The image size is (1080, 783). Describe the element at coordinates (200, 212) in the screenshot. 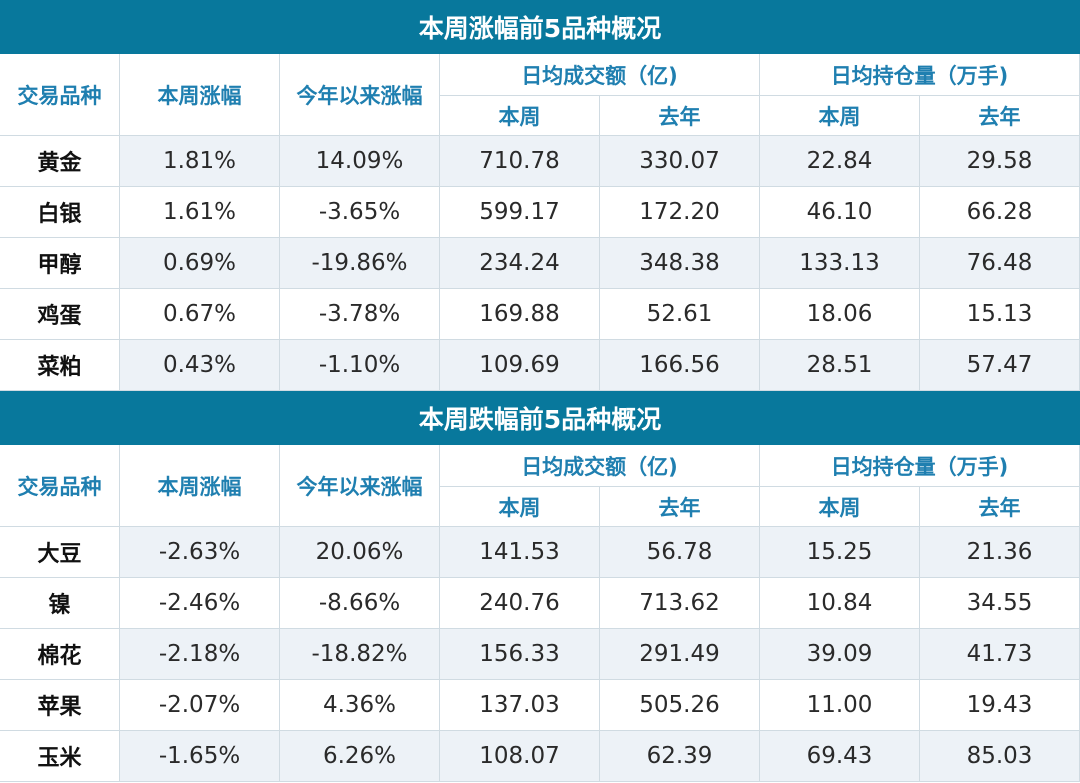

I see `weekly-change-value: 1.61%` at that location.